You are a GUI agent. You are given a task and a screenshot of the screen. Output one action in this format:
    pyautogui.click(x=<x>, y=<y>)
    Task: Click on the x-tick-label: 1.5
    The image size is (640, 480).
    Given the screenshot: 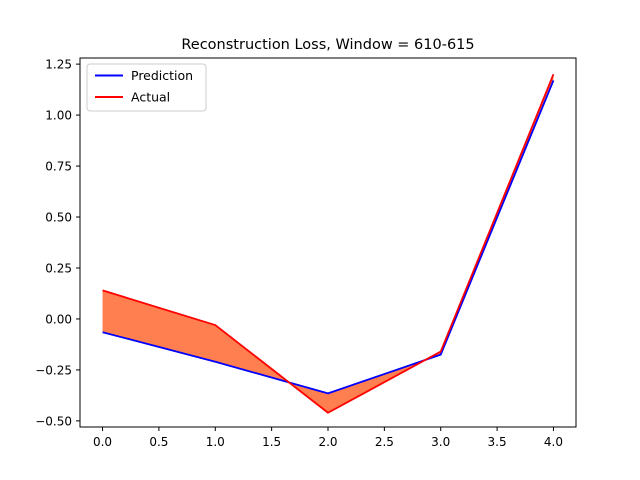 What is the action you would take?
    pyautogui.click(x=271, y=442)
    